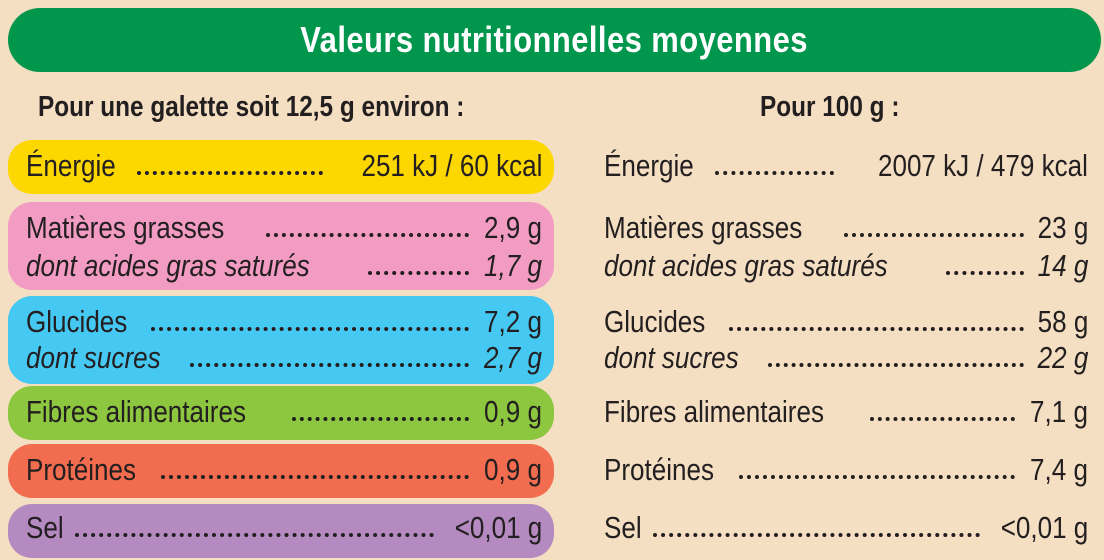  What do you see at coordinates (513, 227) in the screenshot?
I see `nutrient-value: 2,9 g` at bounding box center [513, 227].